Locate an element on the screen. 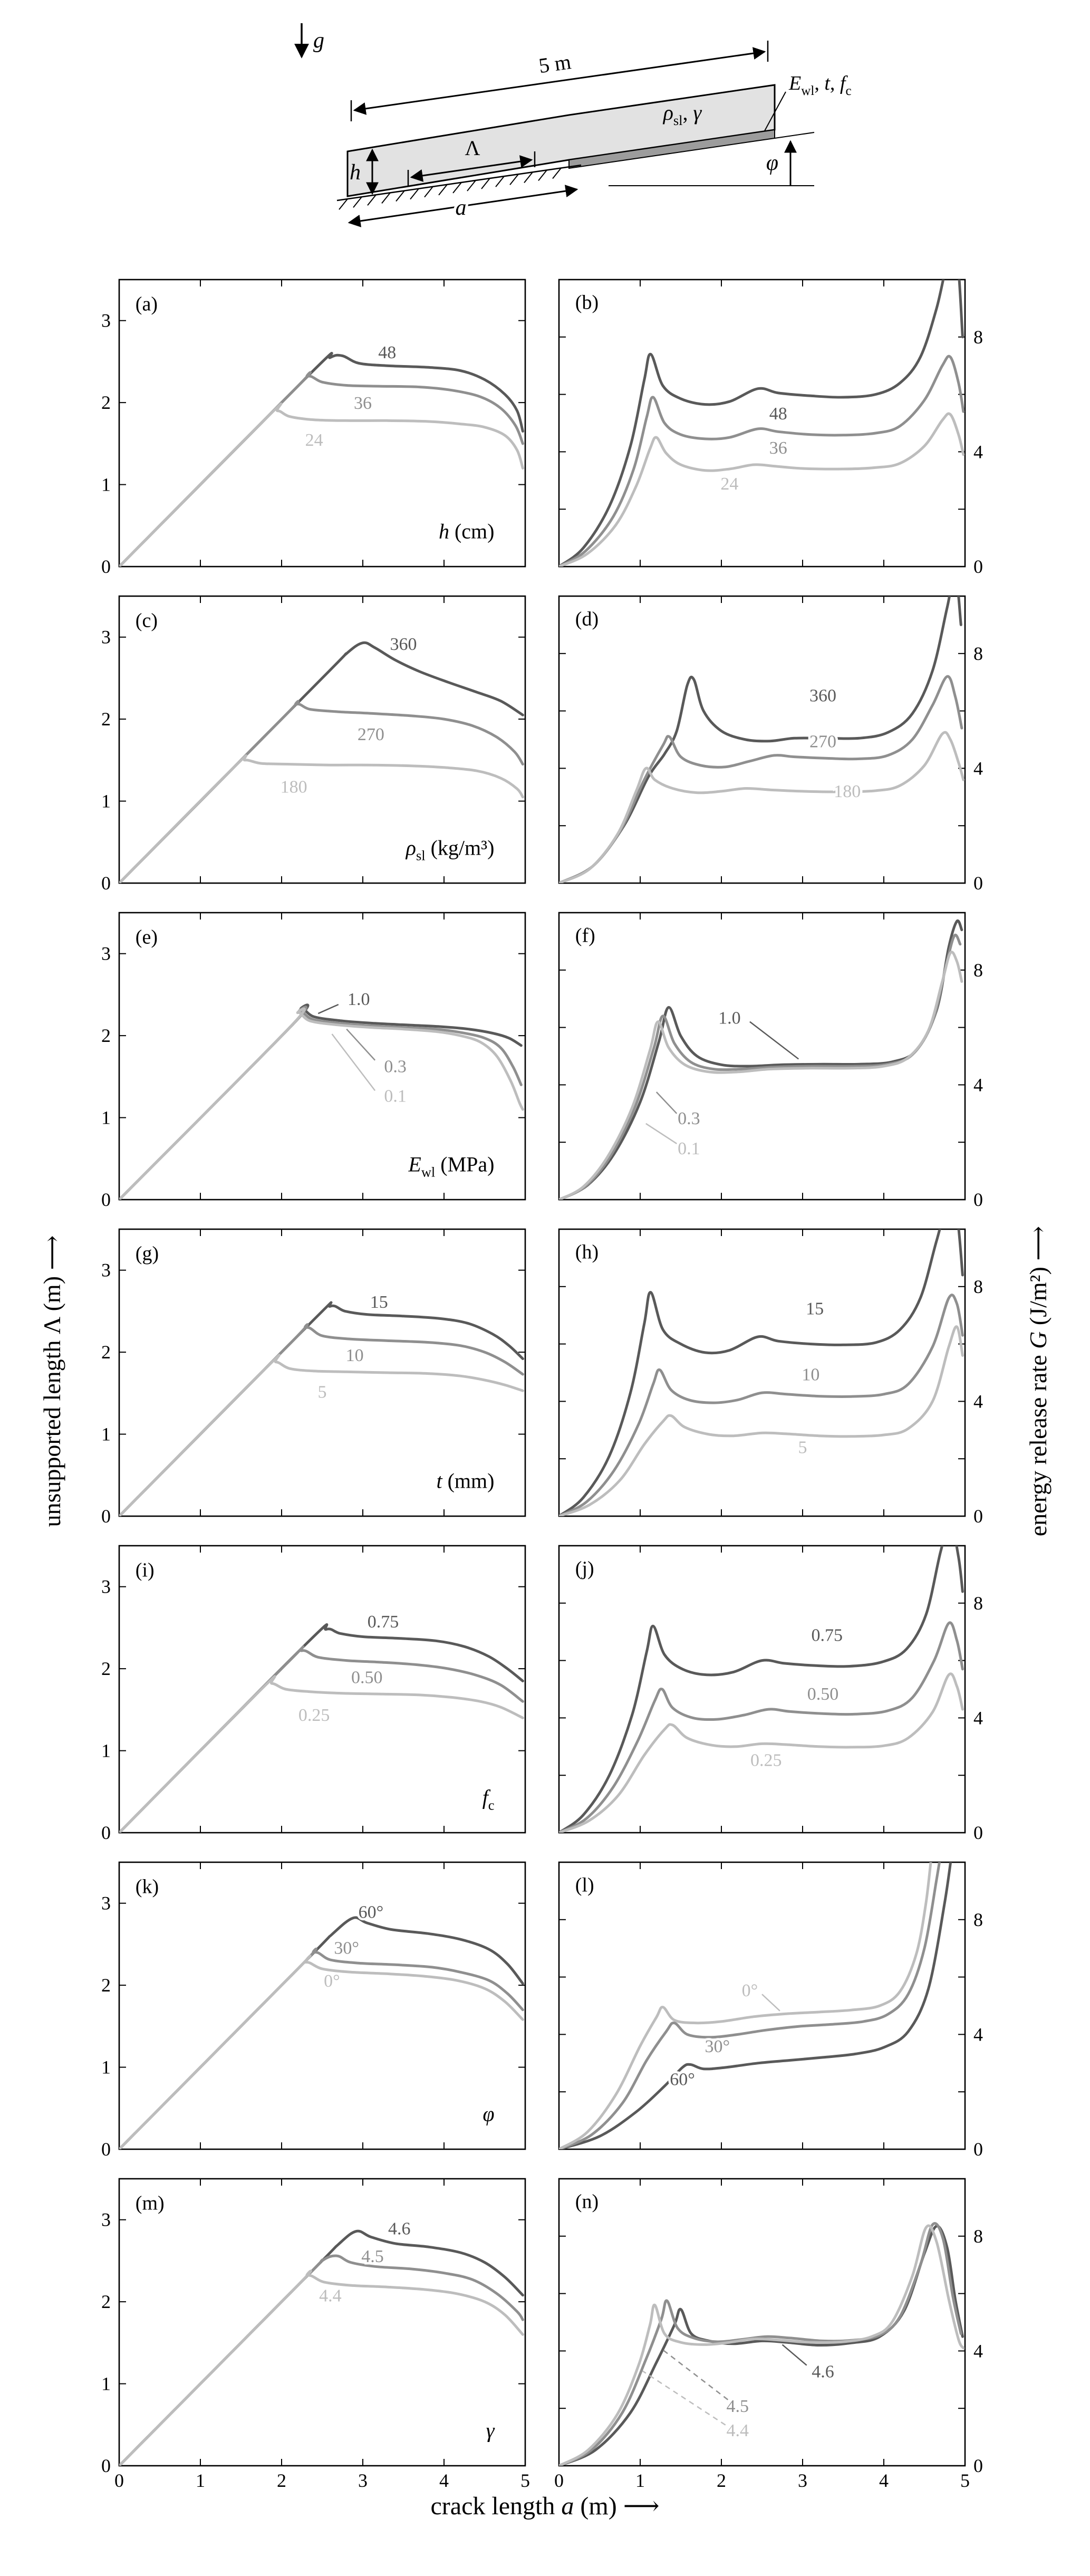 This screenshot has height=2576, width=1090. panel-m: 0 1 2 3 4 5 0 1 2 3 4.6 4.5 4.4 (m) γ is located at coordinates (306, 2331).